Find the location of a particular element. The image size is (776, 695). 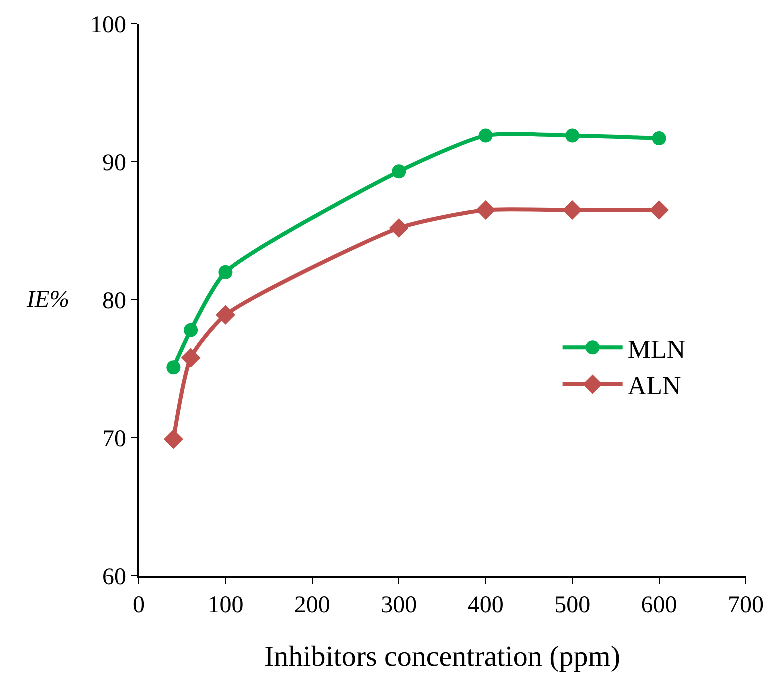

x-tick-label: 0 is located at coordinates (139, 605).